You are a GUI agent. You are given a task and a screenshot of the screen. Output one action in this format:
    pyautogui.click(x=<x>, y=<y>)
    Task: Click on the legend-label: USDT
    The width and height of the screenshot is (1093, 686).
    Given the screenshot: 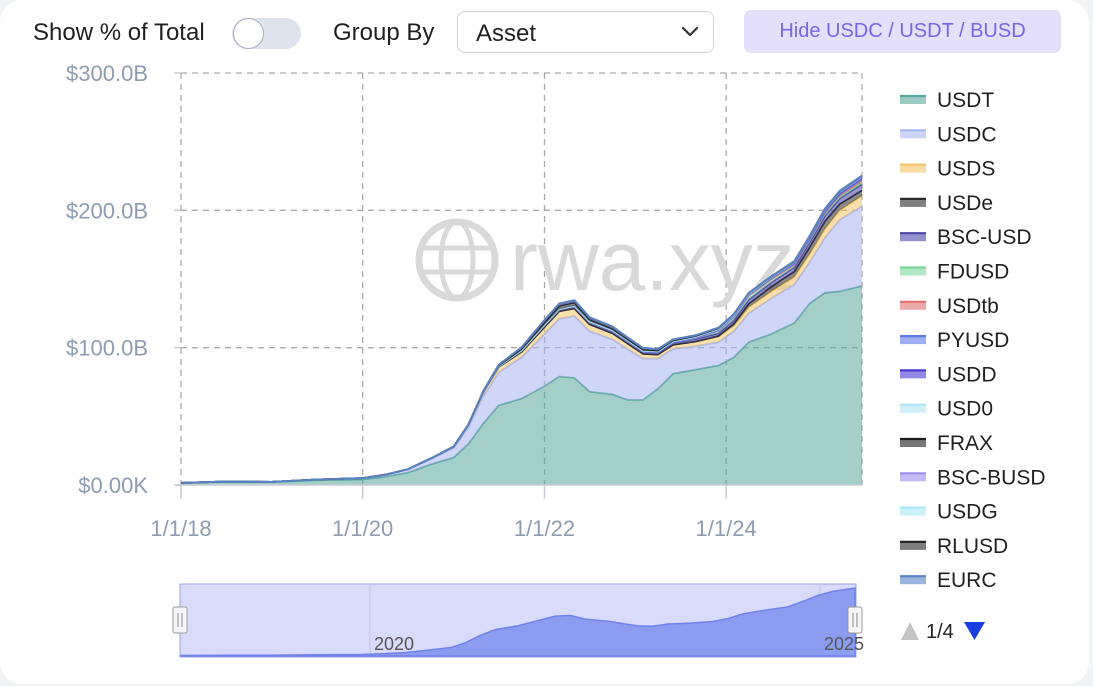 What is the action you would take?
    pyautogui.click(x=965, y=100)
    